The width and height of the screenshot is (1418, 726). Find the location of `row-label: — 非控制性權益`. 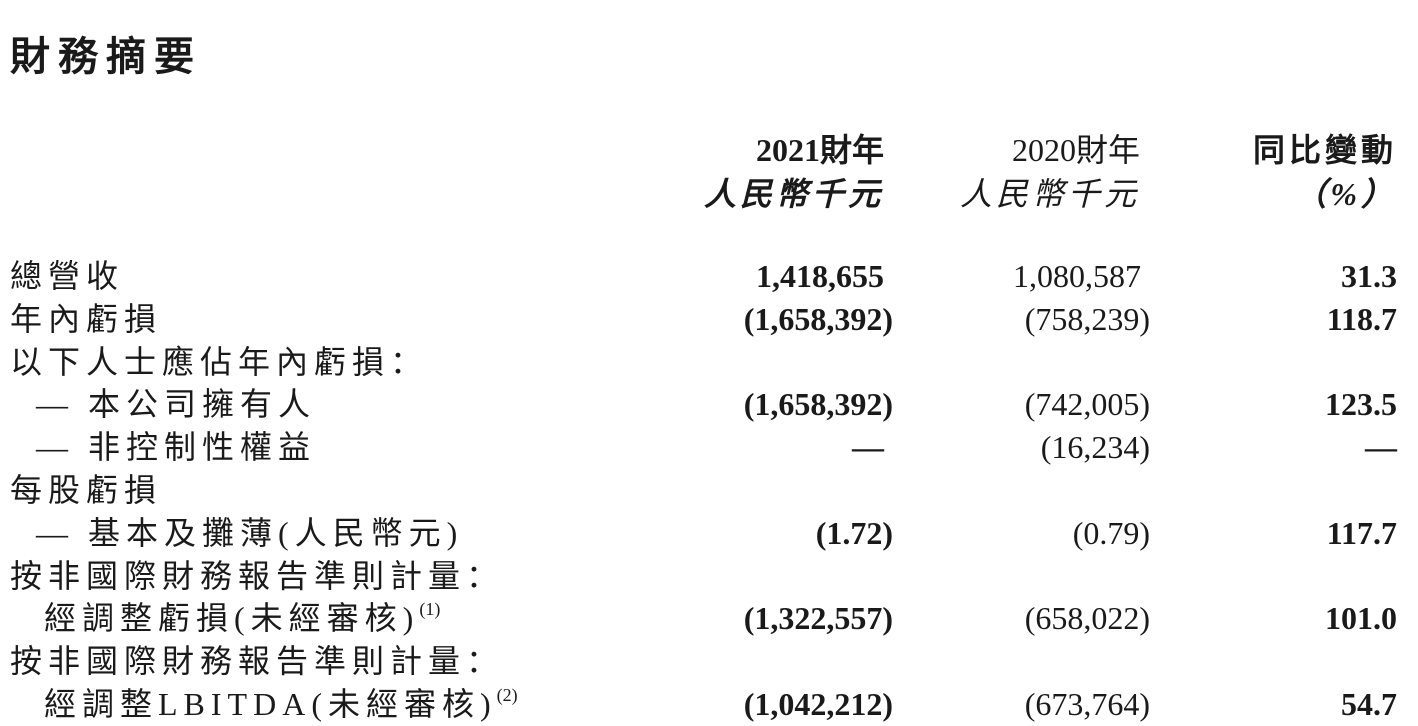

row-label: — 非控制性權益 is located at coordinates (176, 447).